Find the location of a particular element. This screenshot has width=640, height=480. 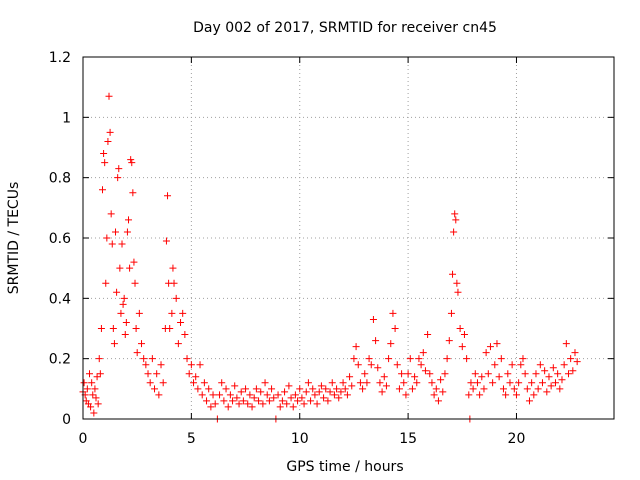

x-tick-label: 5 is located at coordinates (191, 439).